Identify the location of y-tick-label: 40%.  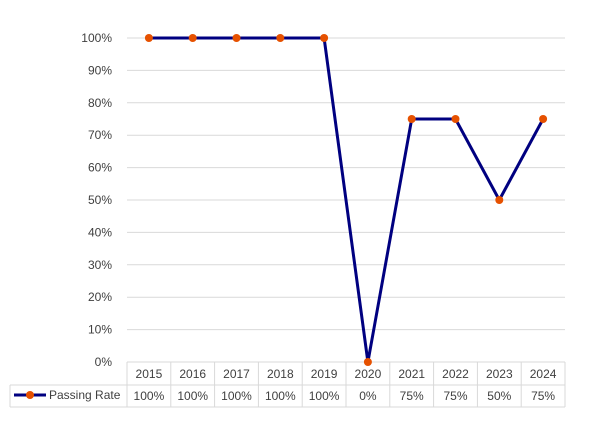
(100, 232).